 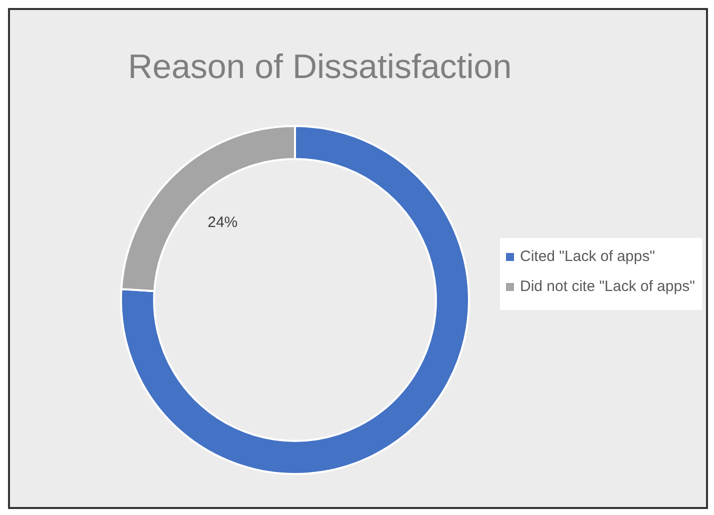 I want to click on chart-title: Reason of Dissatisfaction, so click(x=320, y=67).